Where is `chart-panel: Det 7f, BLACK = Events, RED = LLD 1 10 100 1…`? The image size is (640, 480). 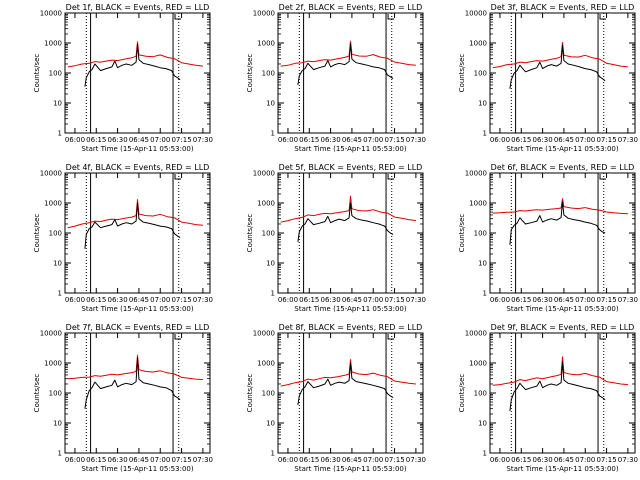 chart-panel: Det 7f, BLACK = Events, RED = LLD 1 10 100 1… is located at coordinates (123, 398).